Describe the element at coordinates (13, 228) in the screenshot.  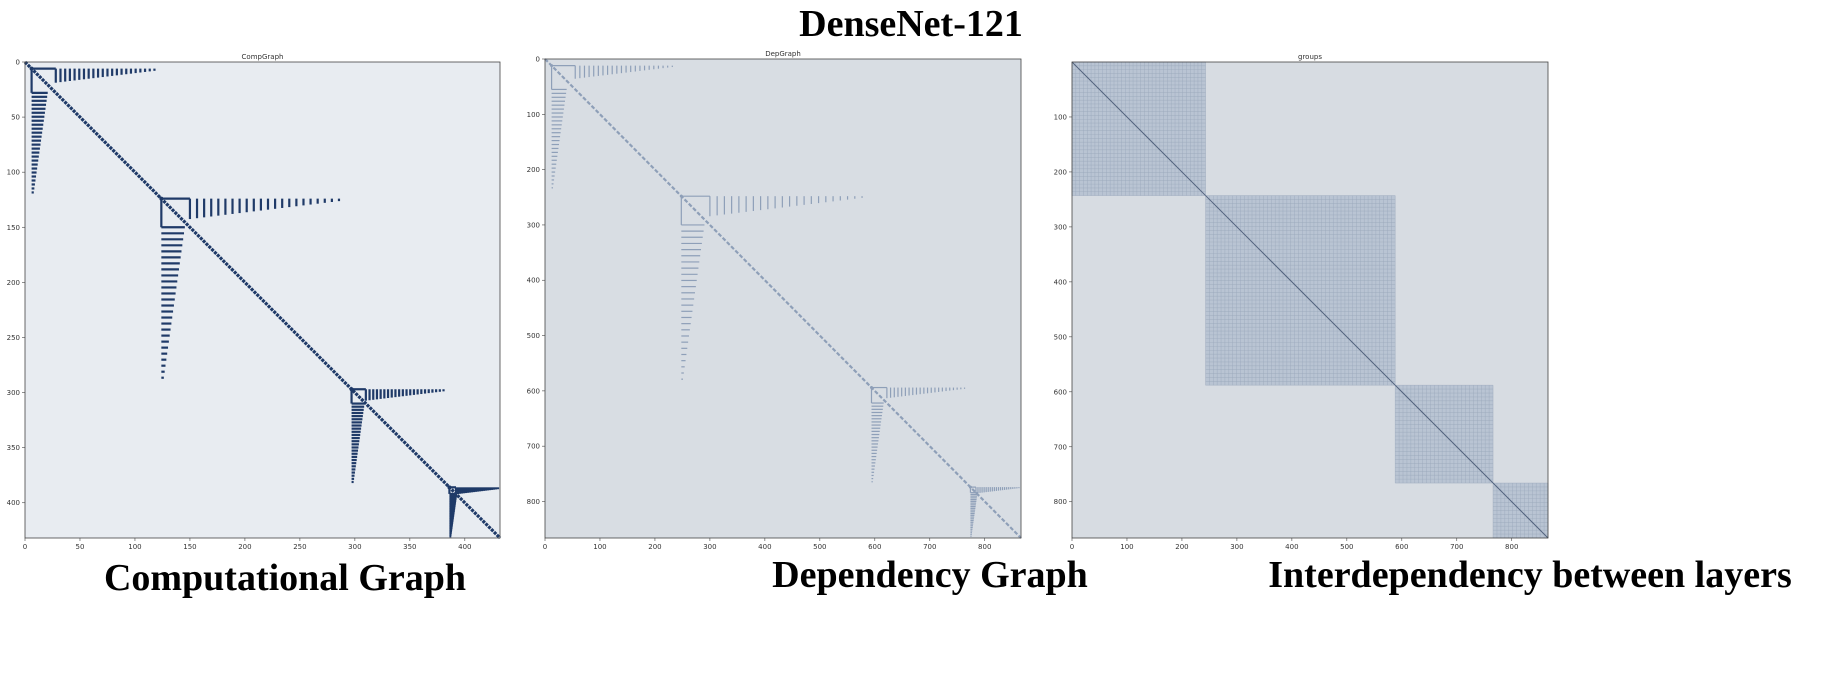
I see `y-tick-label: 150` at that location.